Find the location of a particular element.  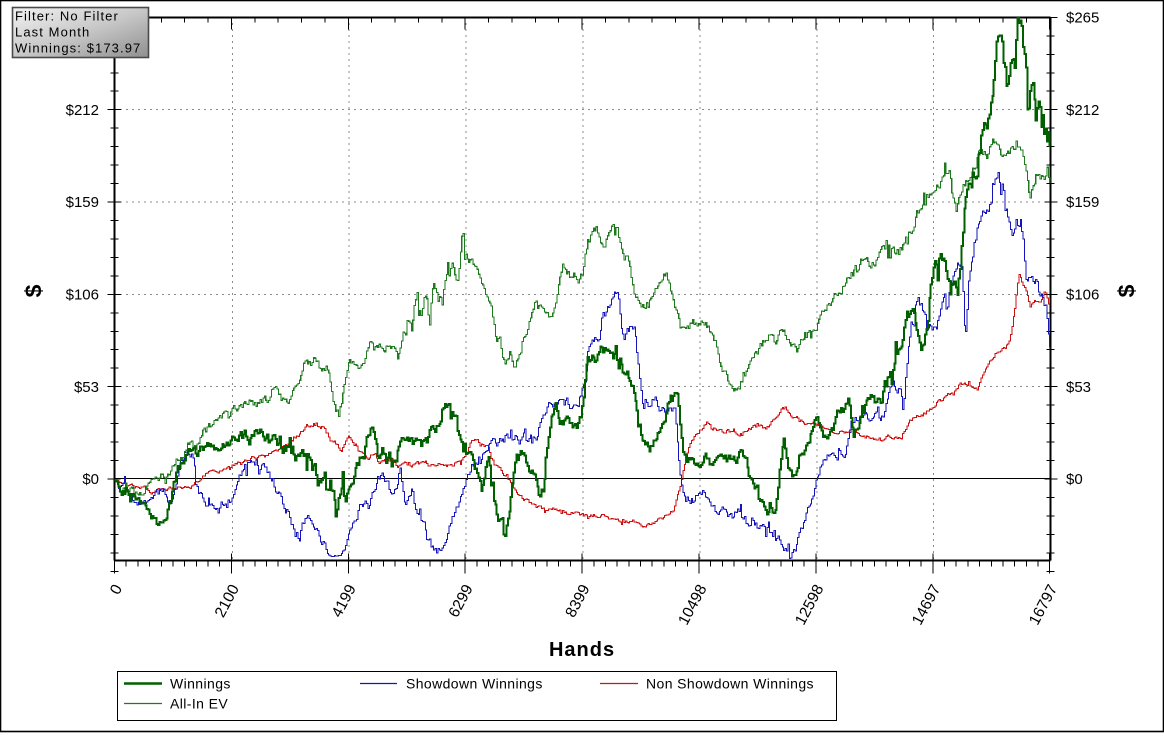

svg-text: Hands is located at coordinates (582, 650).